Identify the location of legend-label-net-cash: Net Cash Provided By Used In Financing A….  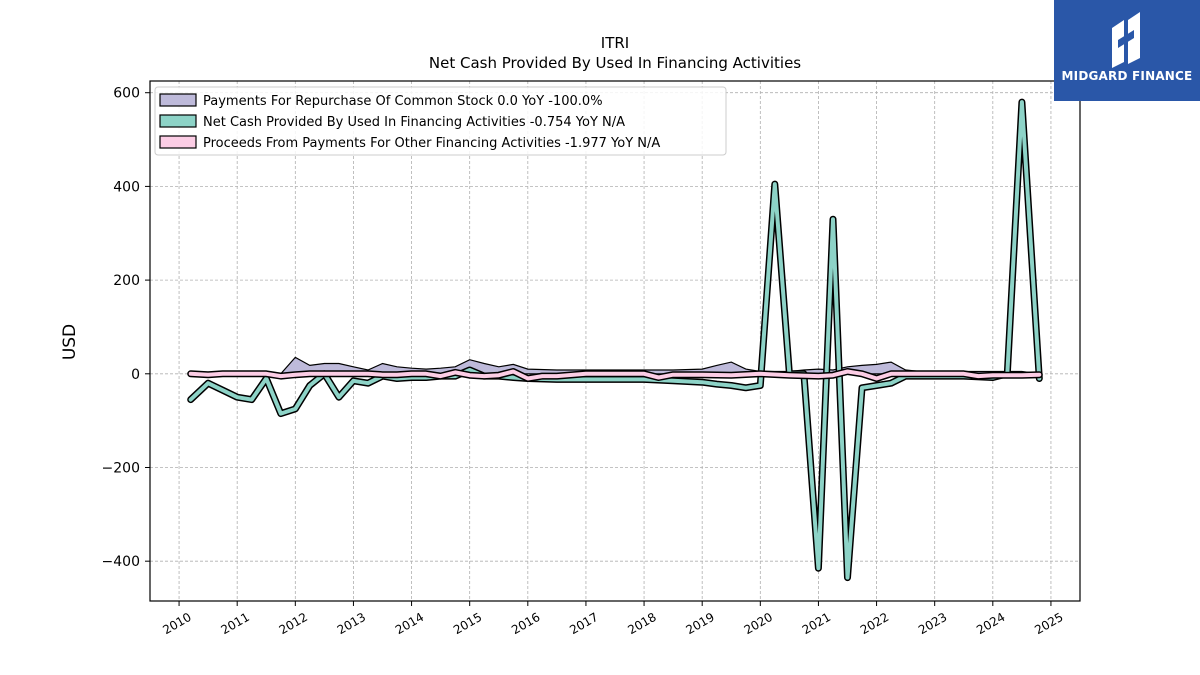
(414, 122).